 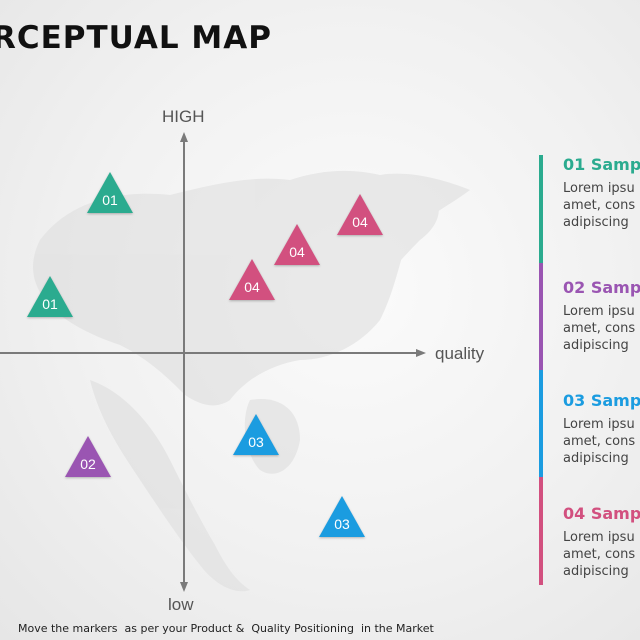 I want to click on legend-item-03: 03 Samp Lorem ipsu amet, cons adipiscing, so click(x=601, y=429).